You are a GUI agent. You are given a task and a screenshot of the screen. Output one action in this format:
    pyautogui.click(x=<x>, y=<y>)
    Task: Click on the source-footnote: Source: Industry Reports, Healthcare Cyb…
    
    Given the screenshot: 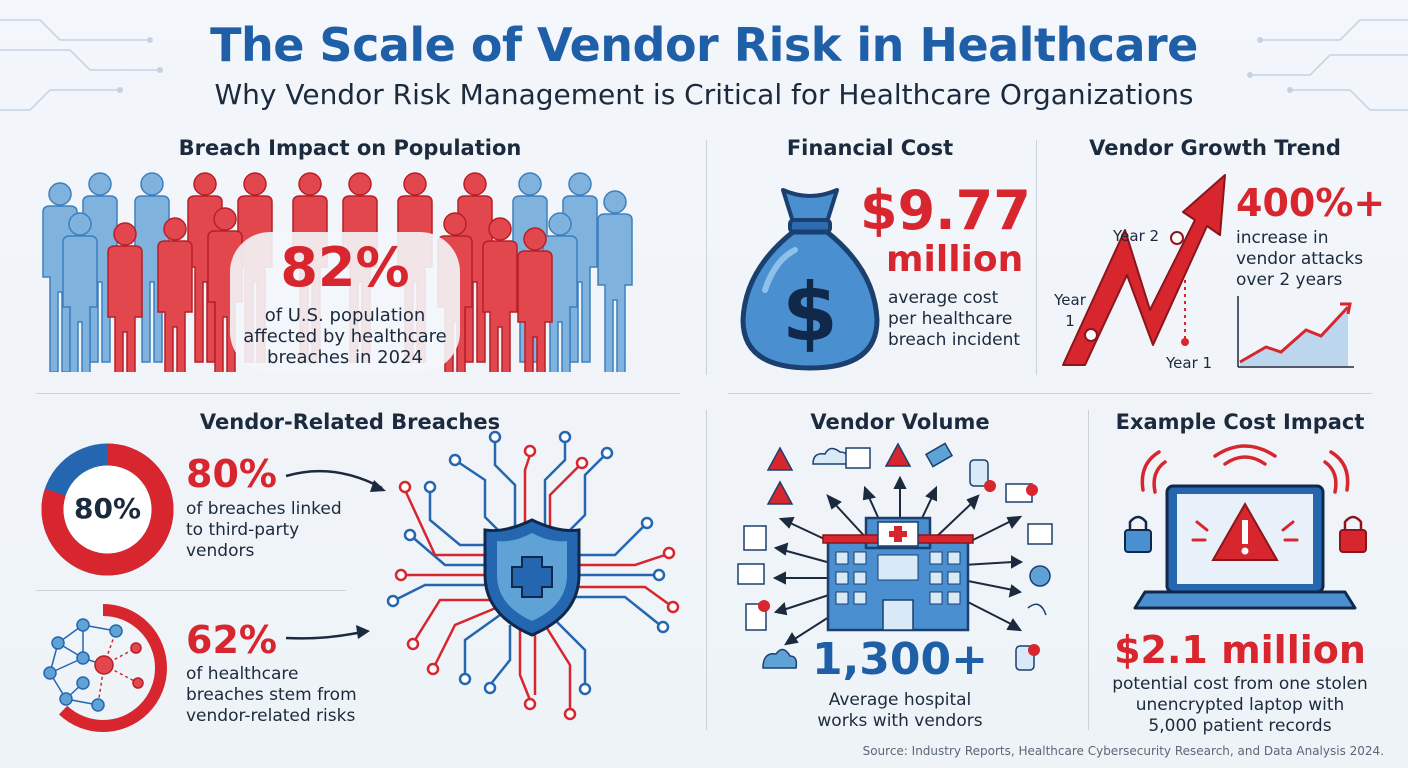 What is the action you would take?
    pyautogui.click(x=1123, y=751)
    